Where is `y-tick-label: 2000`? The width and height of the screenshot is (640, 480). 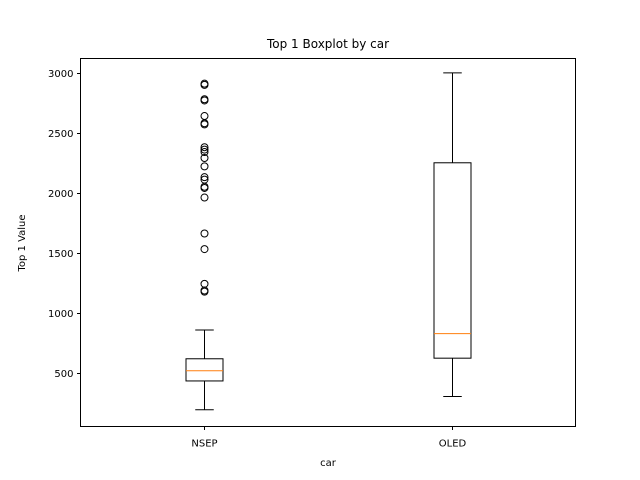
y-tick-label: 2000 is located at coordinates (60, 194).